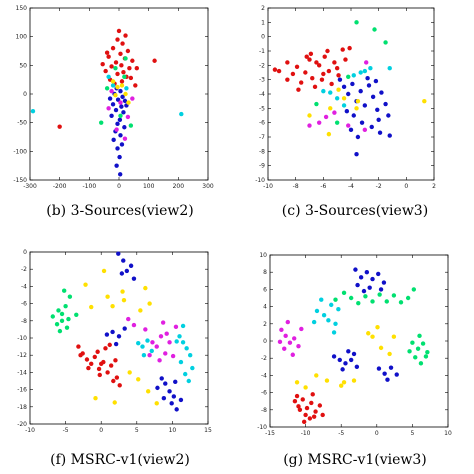  What do you see at coordinates (341, 433) in the screenshot?
I see `x-tick-label: -5` at bounding box center [341, 433].